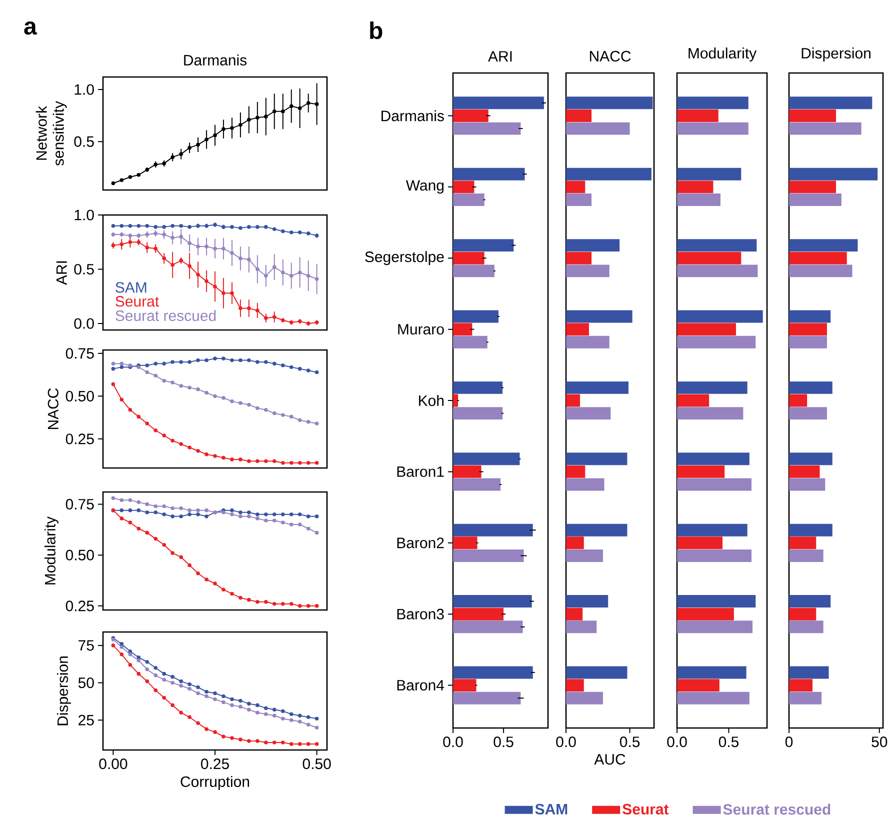 The height and width of the screenshot is (829, 890). I want to click on y-tick-label: Wang, so click(425, 187).